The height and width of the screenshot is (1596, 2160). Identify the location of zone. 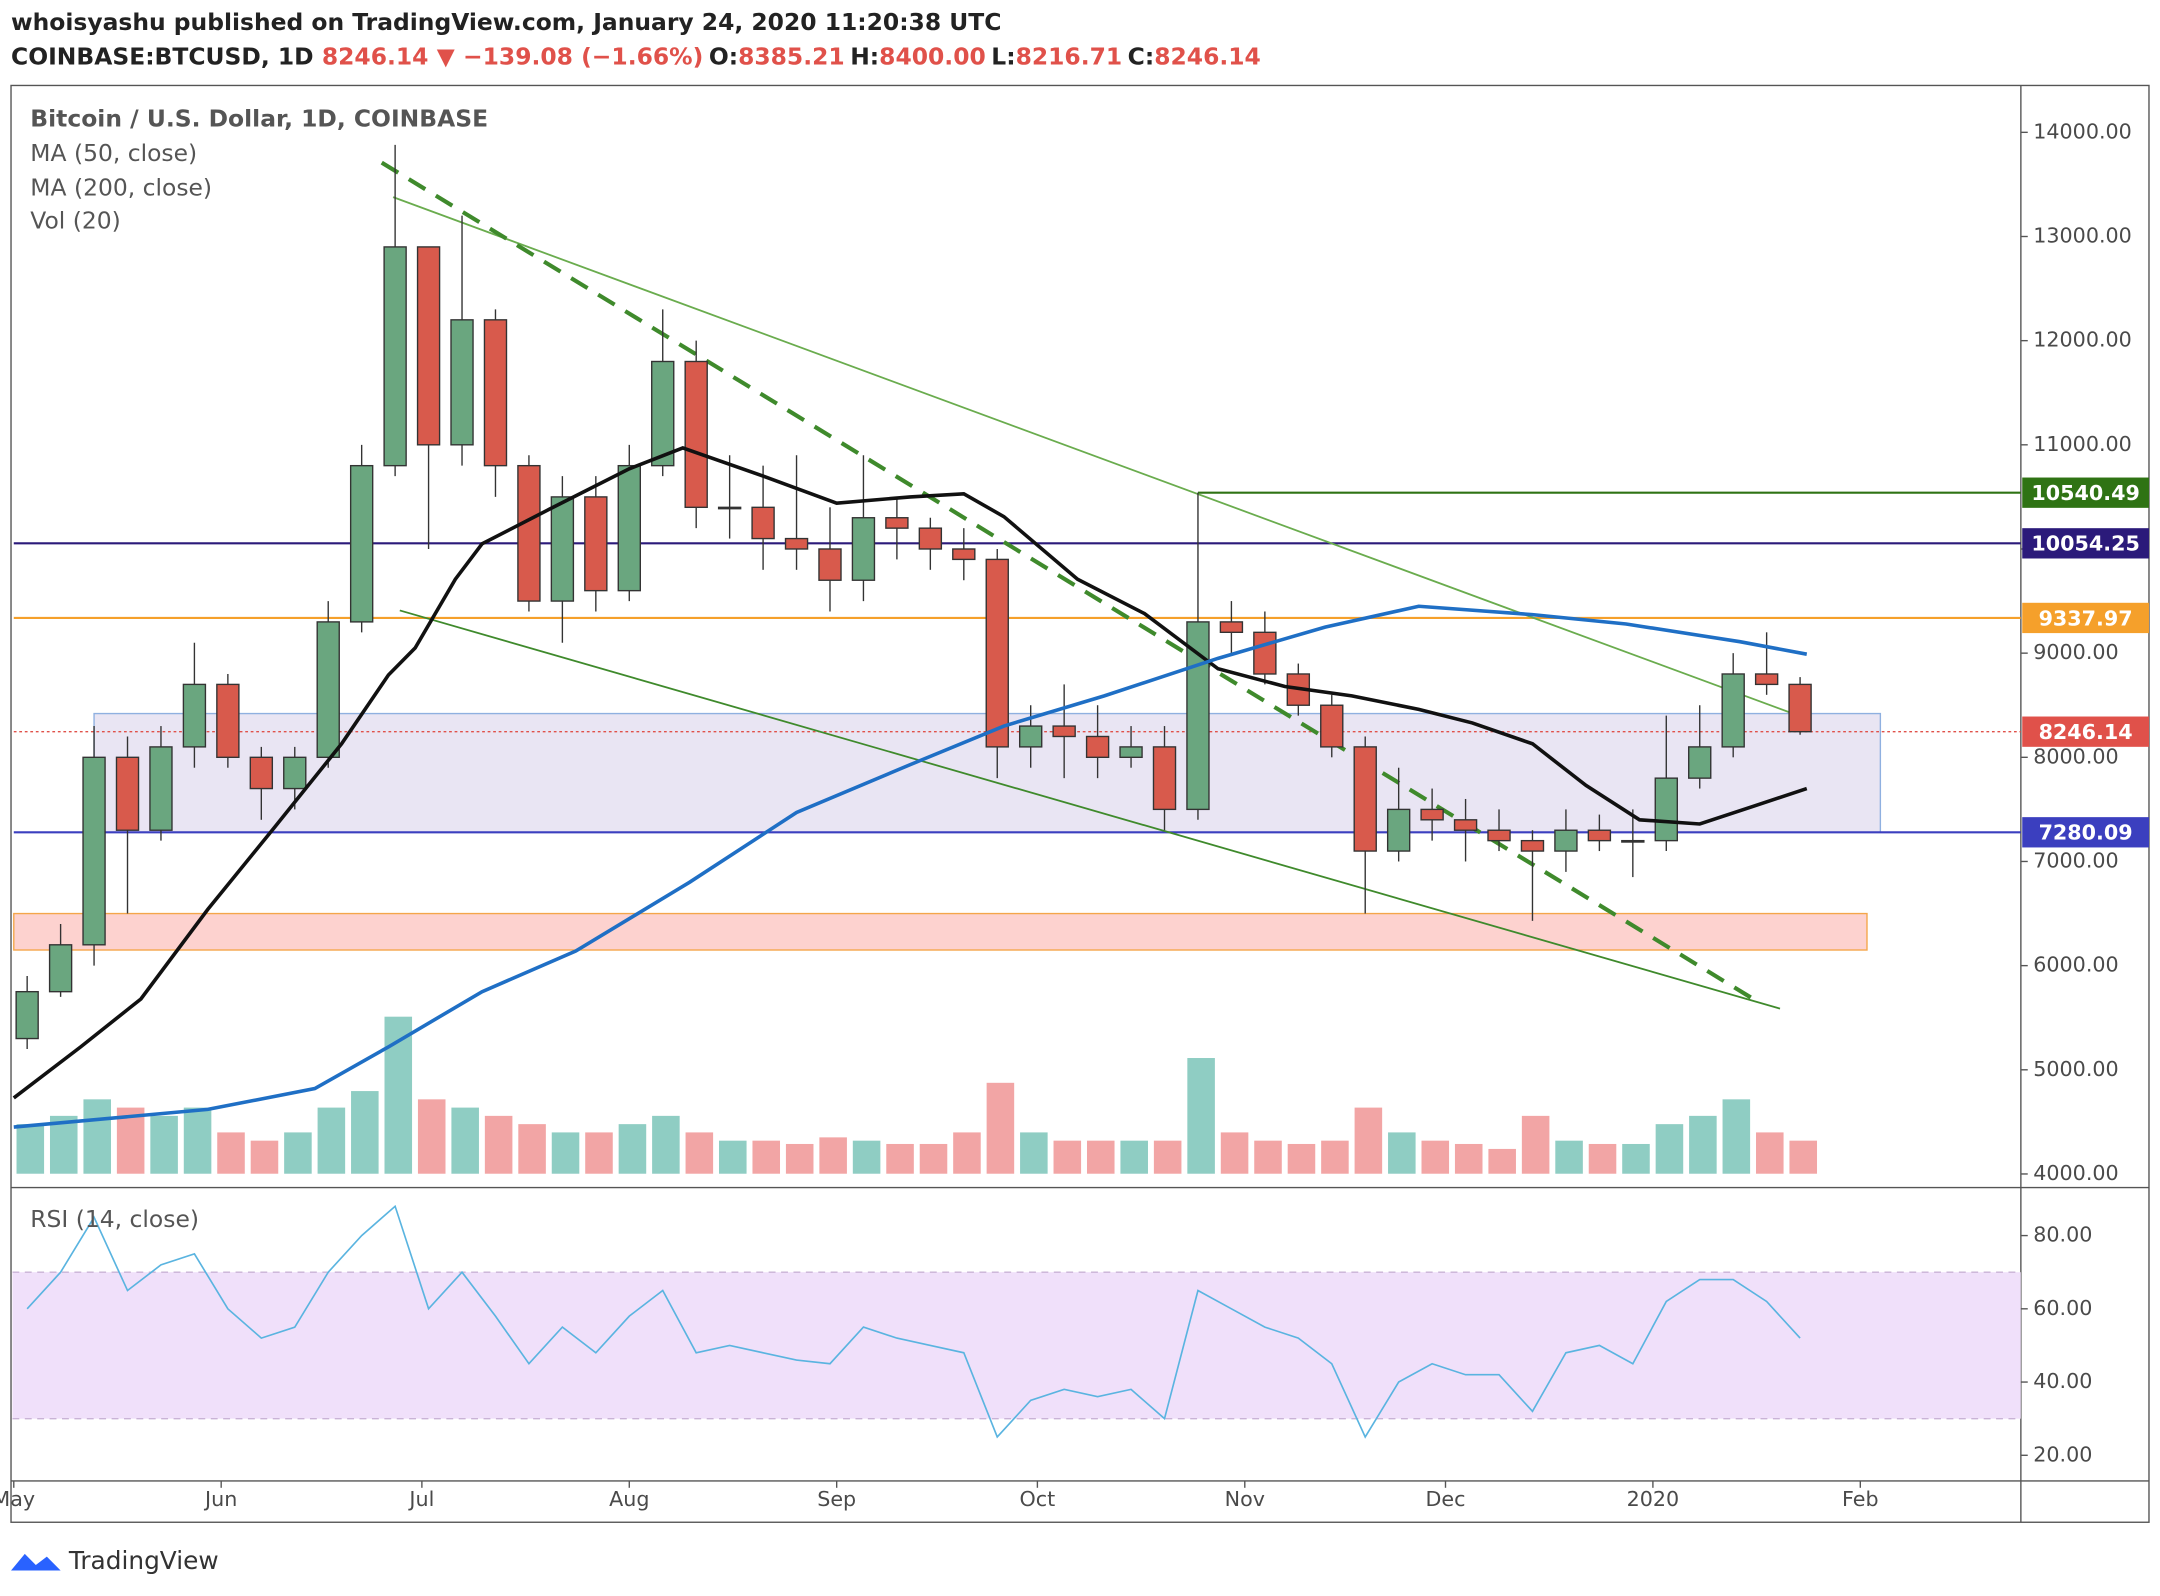
(940, 931).